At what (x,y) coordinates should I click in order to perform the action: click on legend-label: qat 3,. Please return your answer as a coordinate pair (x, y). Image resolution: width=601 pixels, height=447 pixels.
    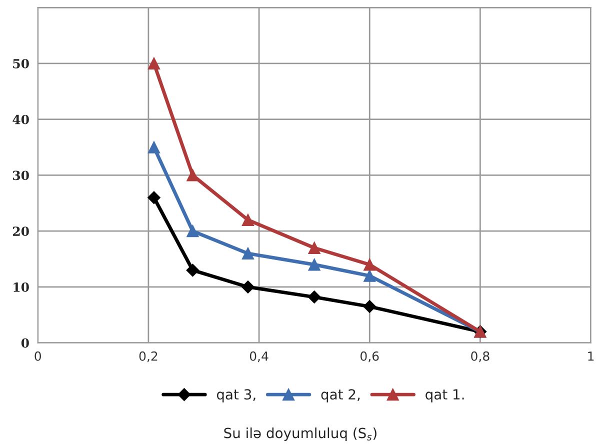
    Looking at the image, I should click on (236, 395).